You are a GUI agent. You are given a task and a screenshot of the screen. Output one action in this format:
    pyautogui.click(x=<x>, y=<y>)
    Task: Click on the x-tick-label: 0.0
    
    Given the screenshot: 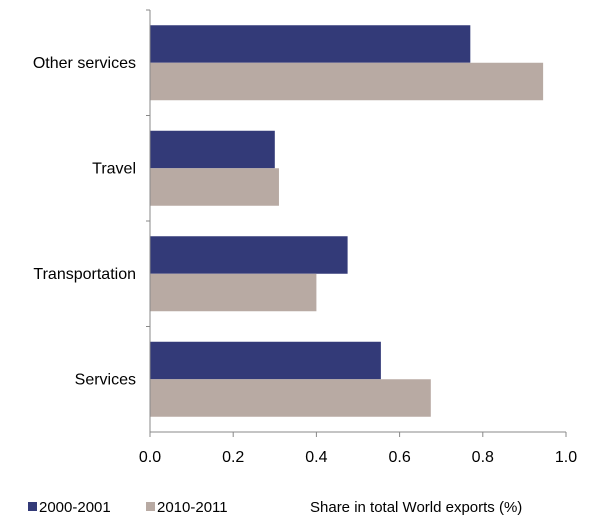 What is the action you would take?
    pyautogui.click(x=150, y=457)
    